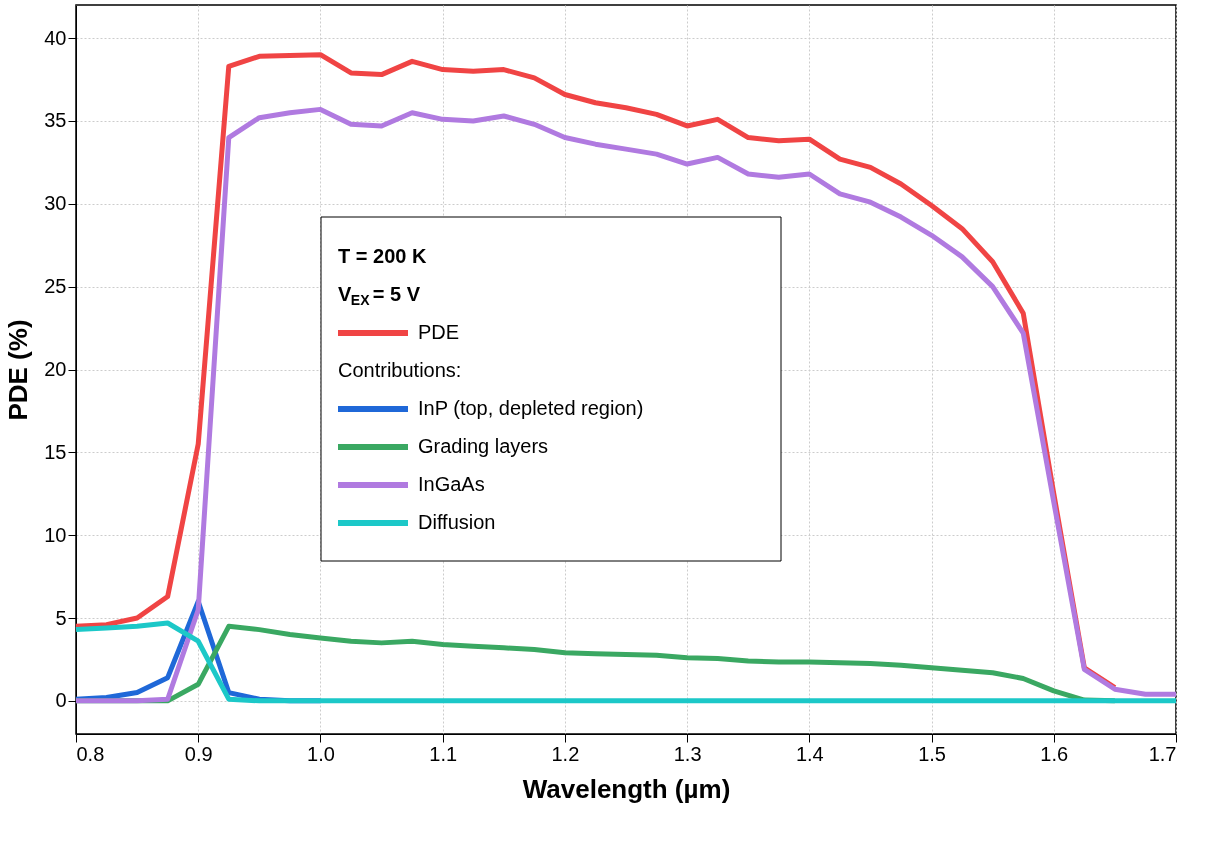 The width and height of the screenshot is (1230, 843). What do you see at coordinates (439, 332) in the screenshot?
I see `legend-label: PDE` at bounding box center [439, 332].